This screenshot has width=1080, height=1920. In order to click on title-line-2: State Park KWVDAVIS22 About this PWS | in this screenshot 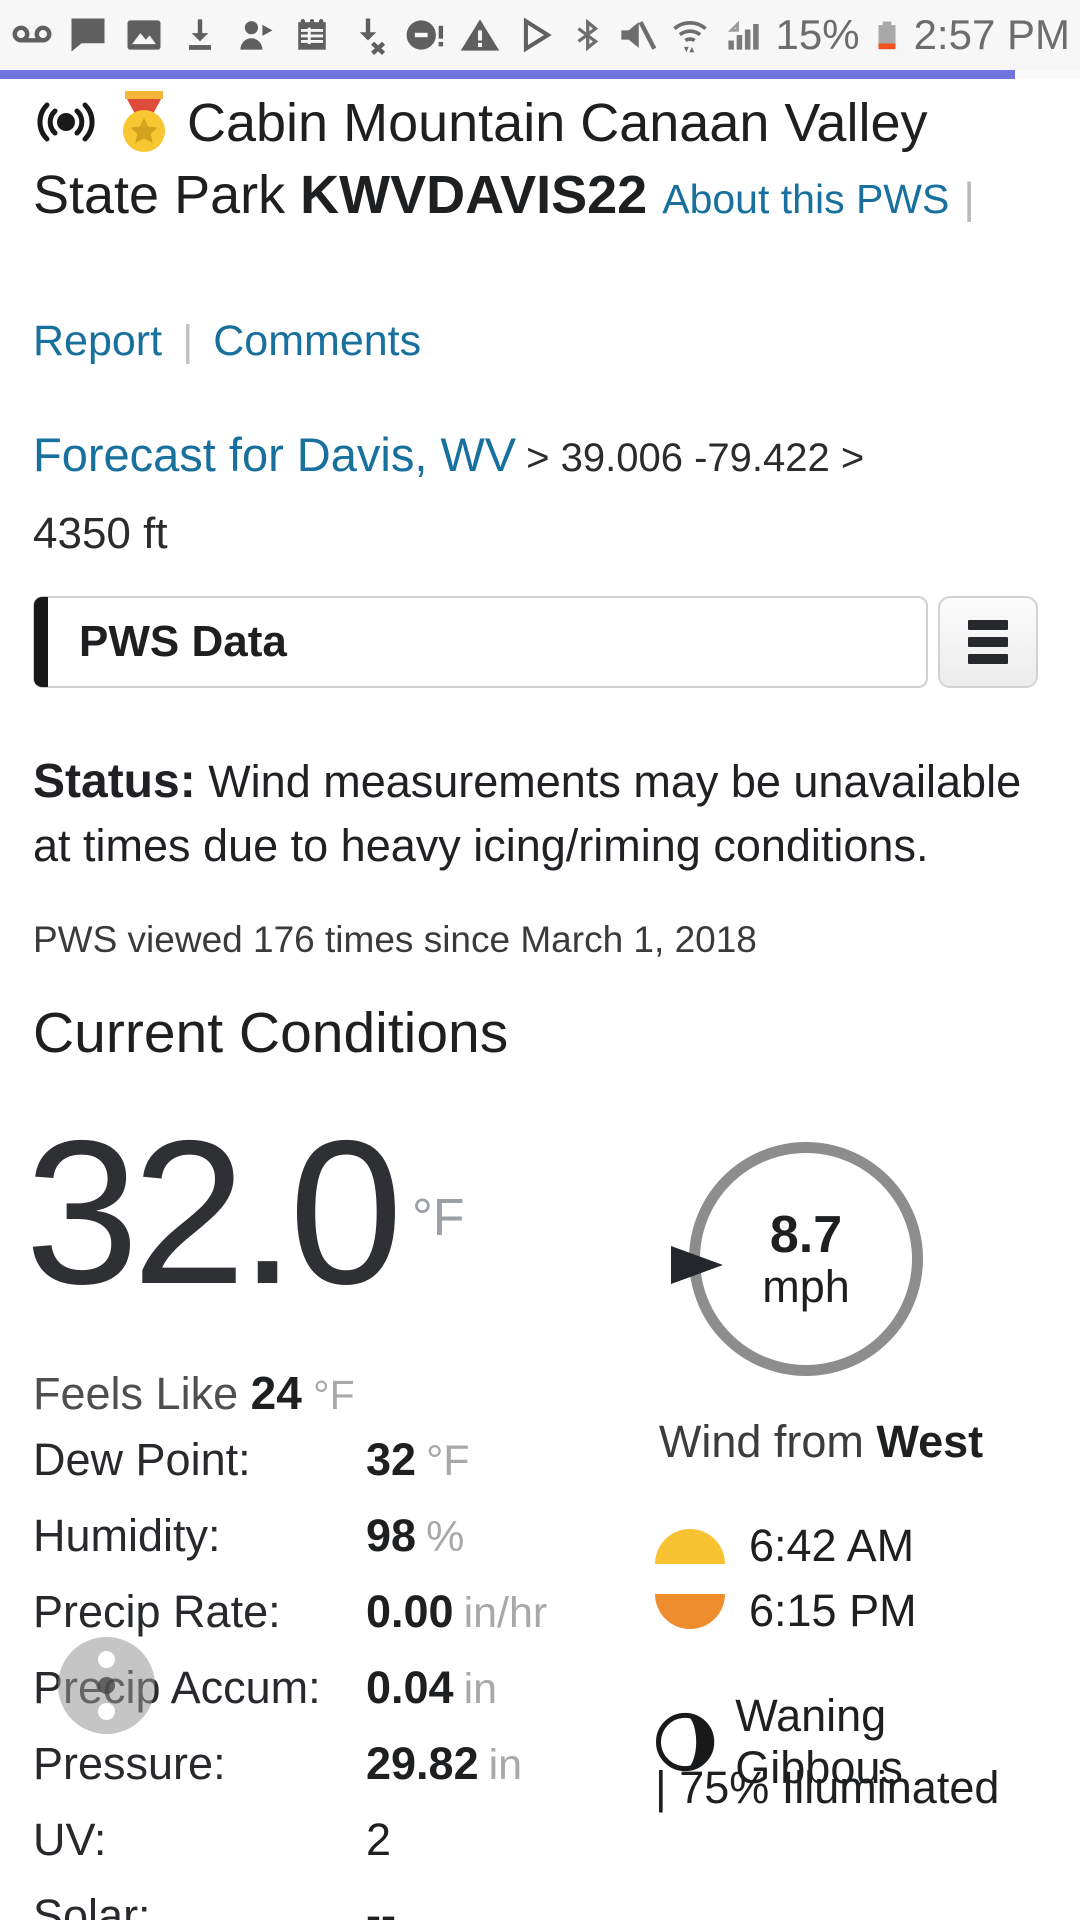, I will do `click(540, 197)`.